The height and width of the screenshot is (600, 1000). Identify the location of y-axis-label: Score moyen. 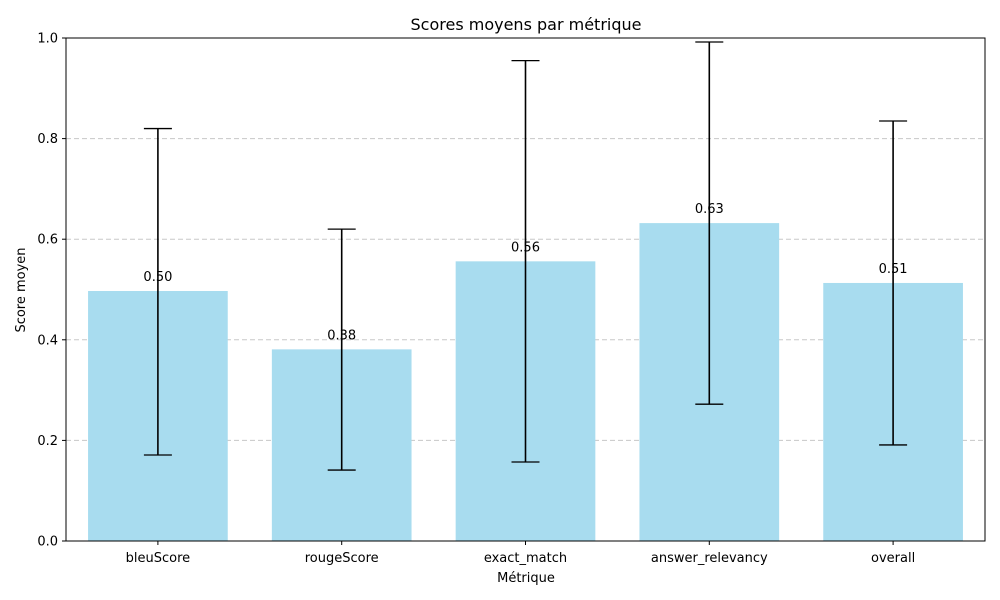
(21, 289).